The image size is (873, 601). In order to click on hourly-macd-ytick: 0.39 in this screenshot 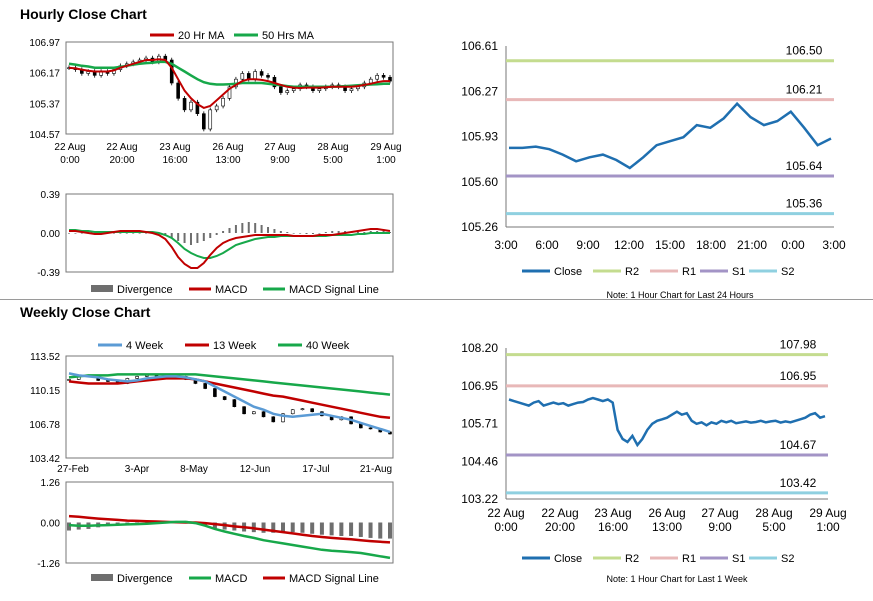, I will do `click(51, 195)`.